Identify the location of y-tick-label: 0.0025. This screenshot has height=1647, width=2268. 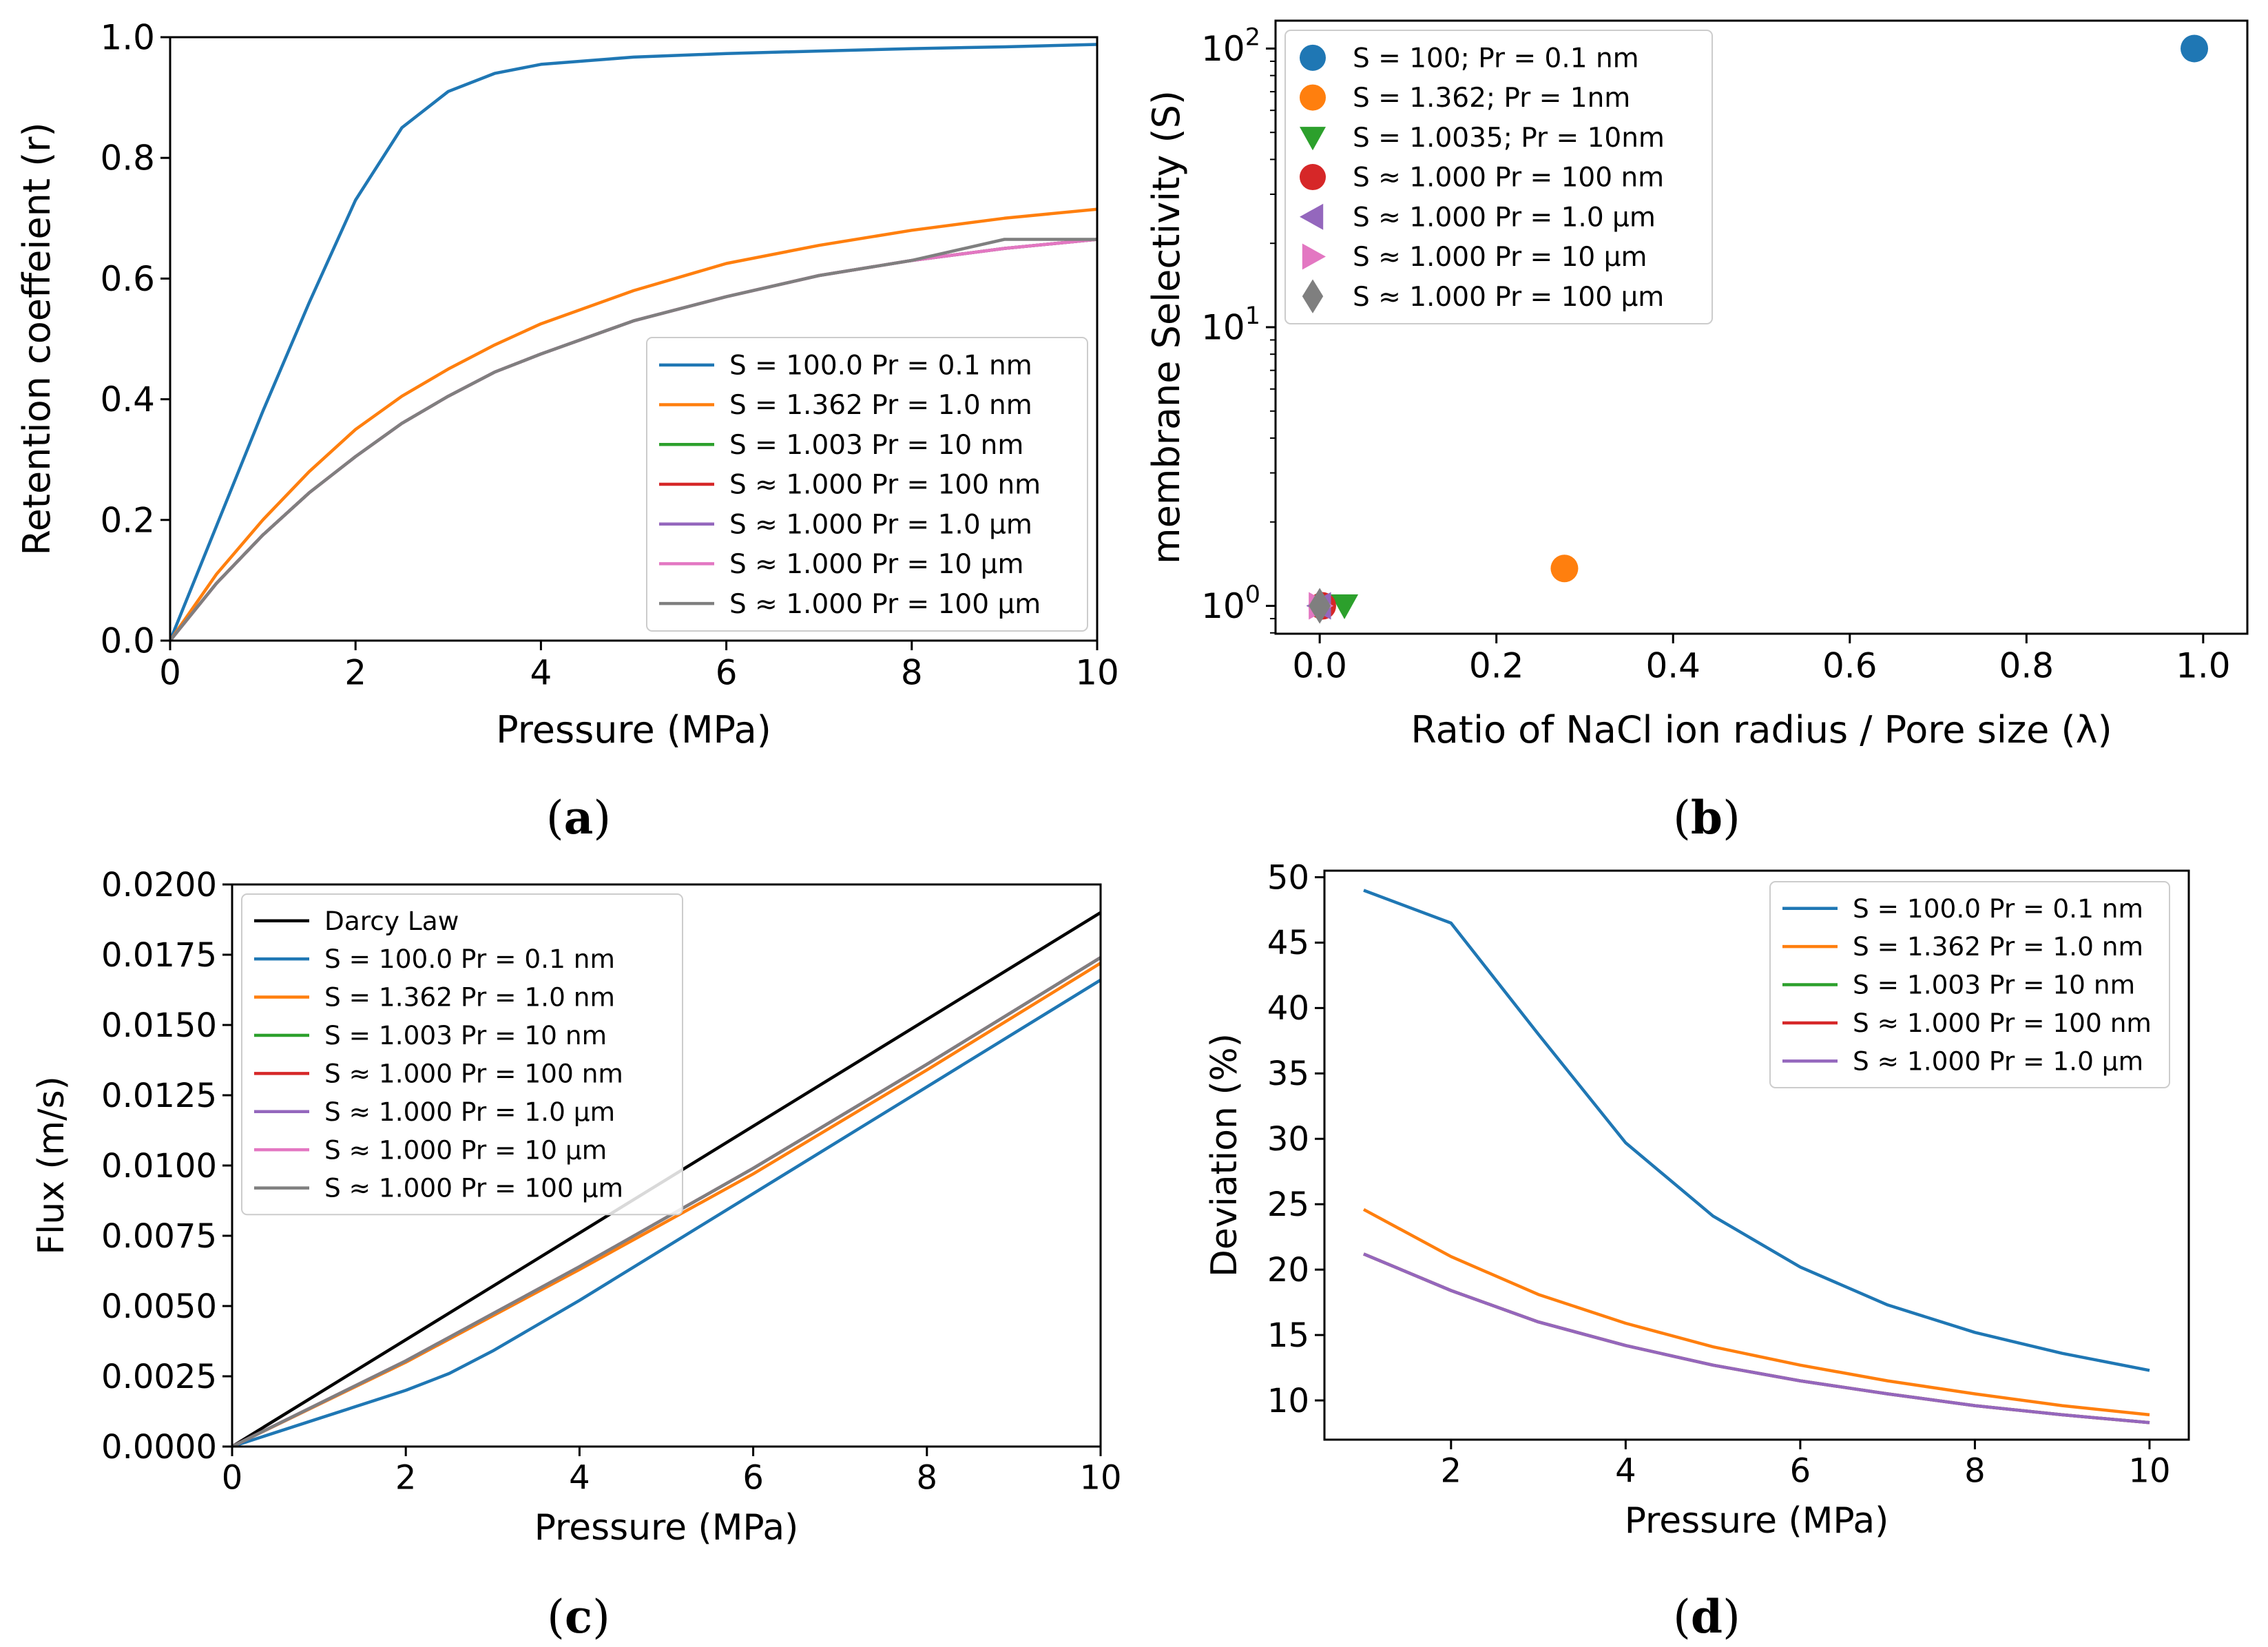
(159, 1377).